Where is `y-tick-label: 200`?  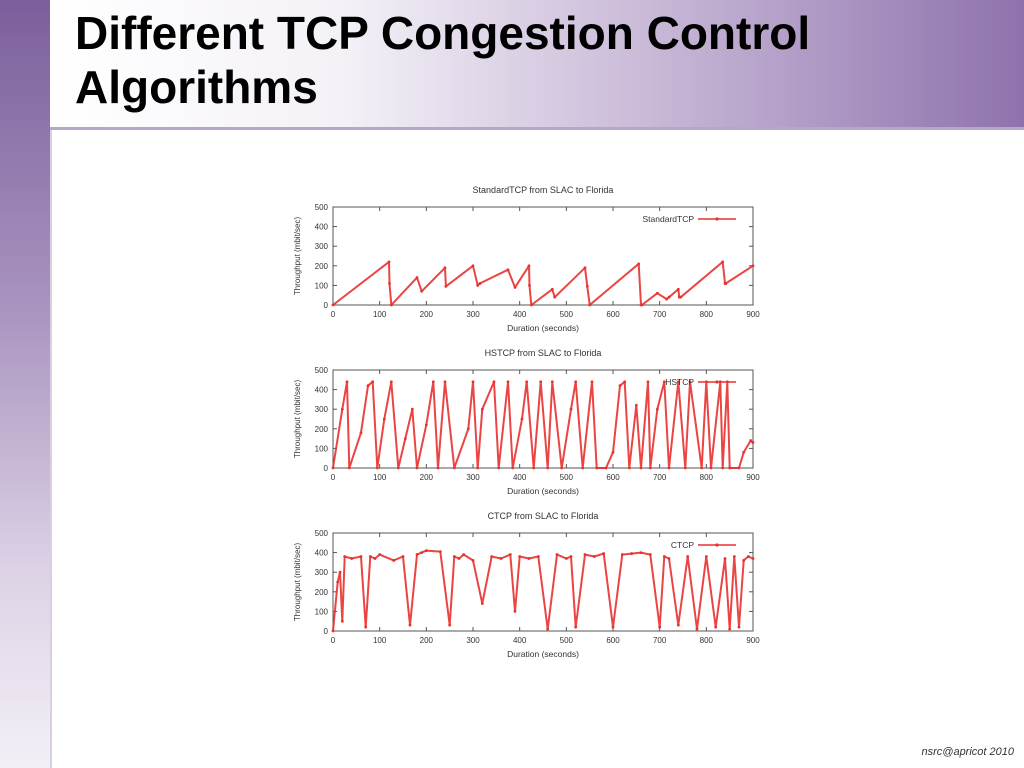 y-tick-label: 200 is located at coordinates (322, 266).